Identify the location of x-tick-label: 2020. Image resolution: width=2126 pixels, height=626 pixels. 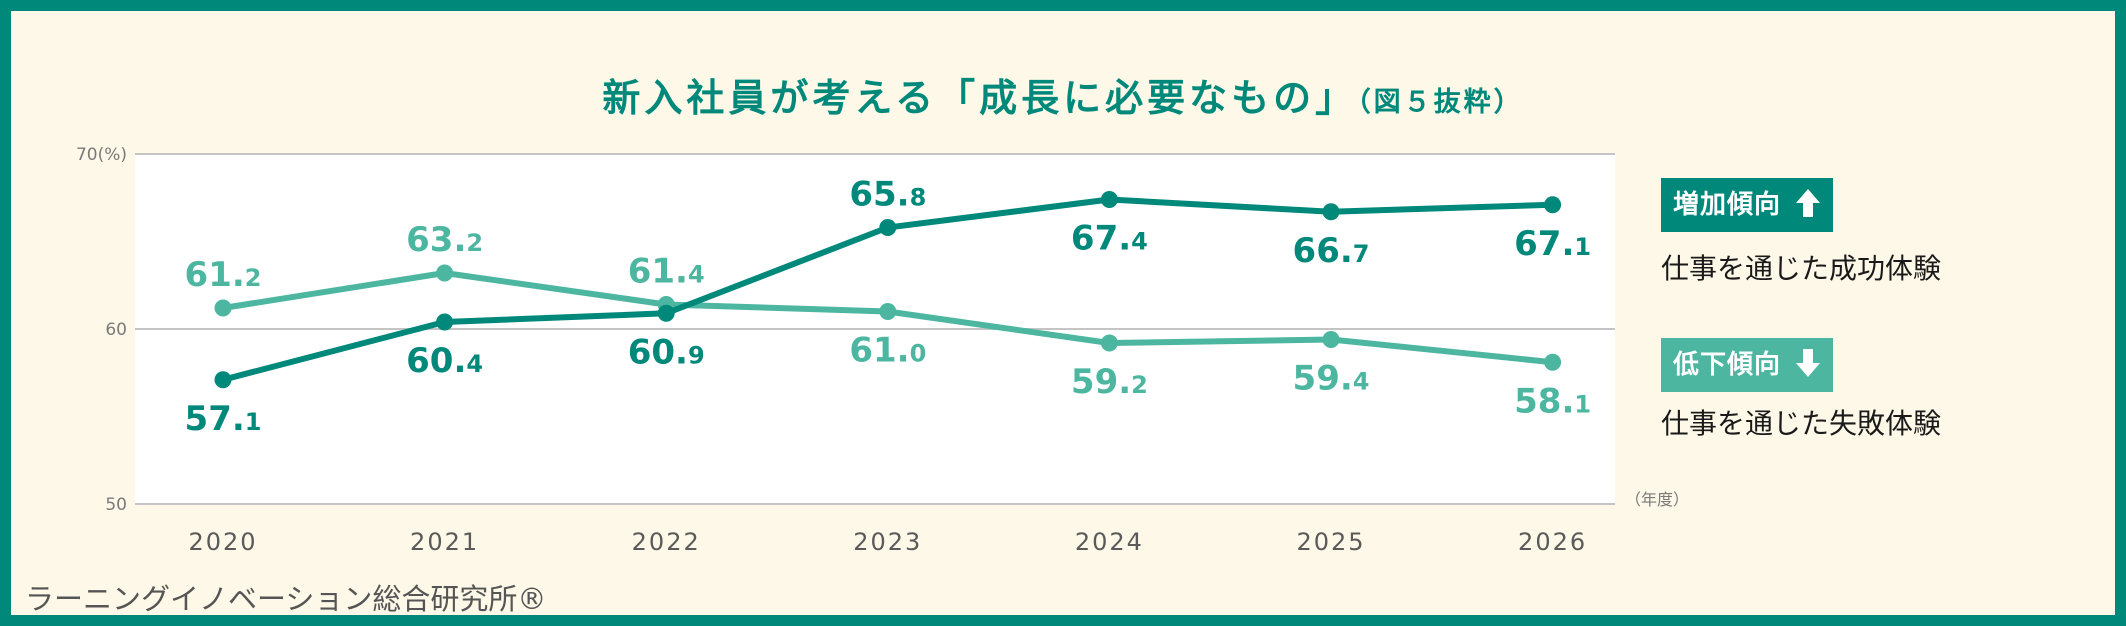
(222, 542).